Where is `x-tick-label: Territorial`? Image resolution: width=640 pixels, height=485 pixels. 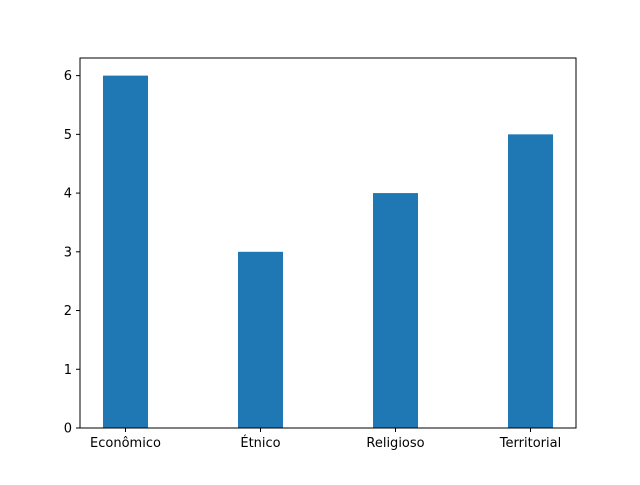
x-tick-label: Territorial is located at coordinates (530, 443).